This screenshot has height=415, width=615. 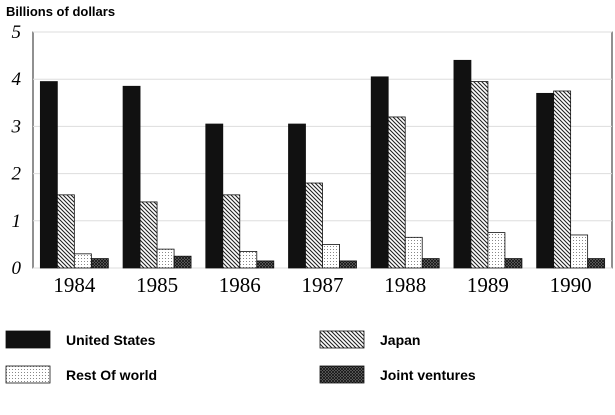 I want to click on y-tick-label: 0, so click(x=17, y=268).